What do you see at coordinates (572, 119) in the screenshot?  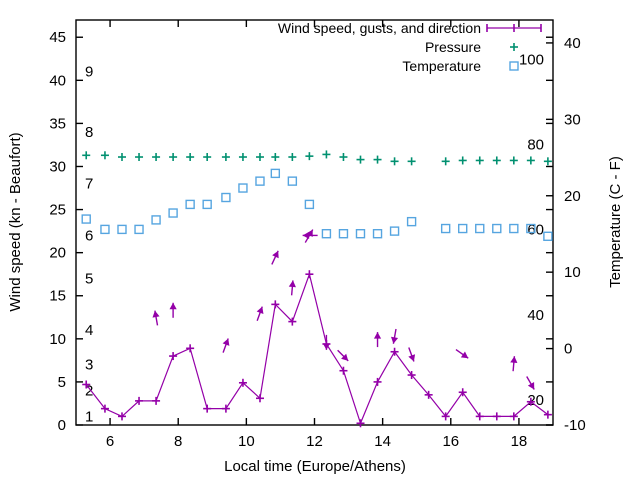 I see `y-right-tick-label-4: 30` at bounding box center [572, 119].